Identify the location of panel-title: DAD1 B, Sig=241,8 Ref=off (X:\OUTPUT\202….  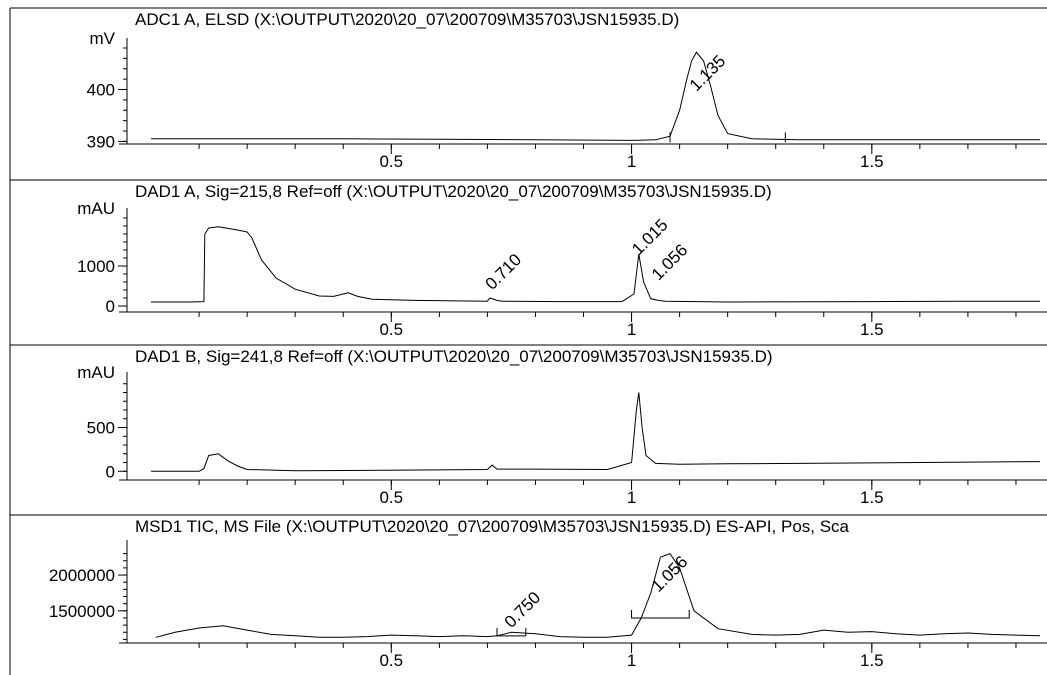
(454, 356).